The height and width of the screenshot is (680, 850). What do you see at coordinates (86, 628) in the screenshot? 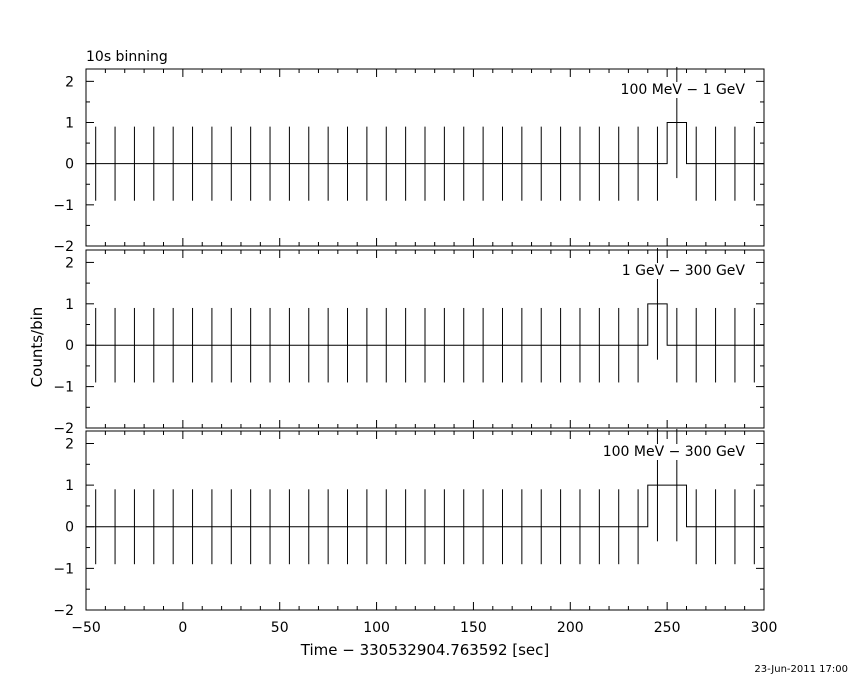
I see `x-tick-label: −50` at bounding box center [86, 628].